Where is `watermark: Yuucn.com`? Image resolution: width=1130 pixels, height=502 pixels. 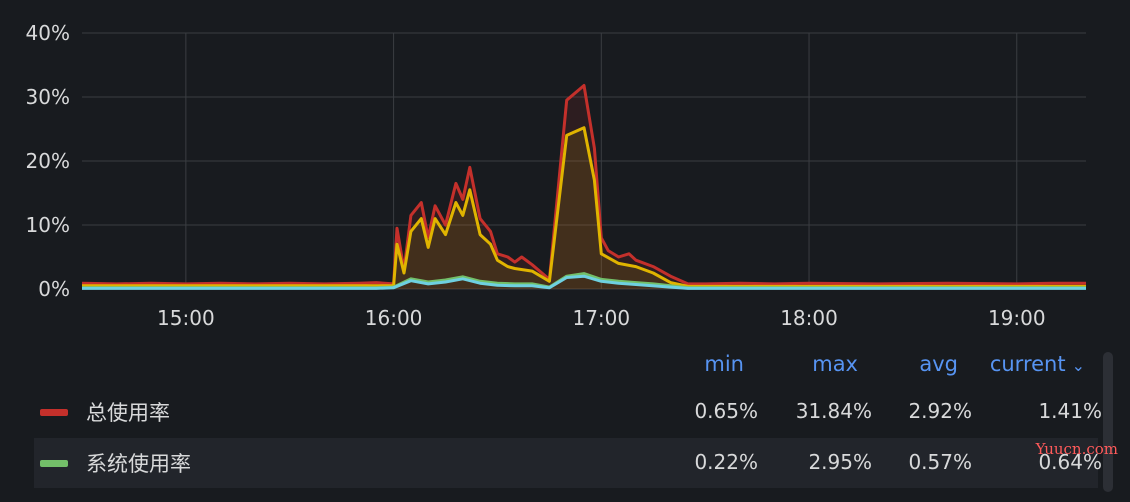 watermark: Yuucn.com is located at coordinates (1076, 449).